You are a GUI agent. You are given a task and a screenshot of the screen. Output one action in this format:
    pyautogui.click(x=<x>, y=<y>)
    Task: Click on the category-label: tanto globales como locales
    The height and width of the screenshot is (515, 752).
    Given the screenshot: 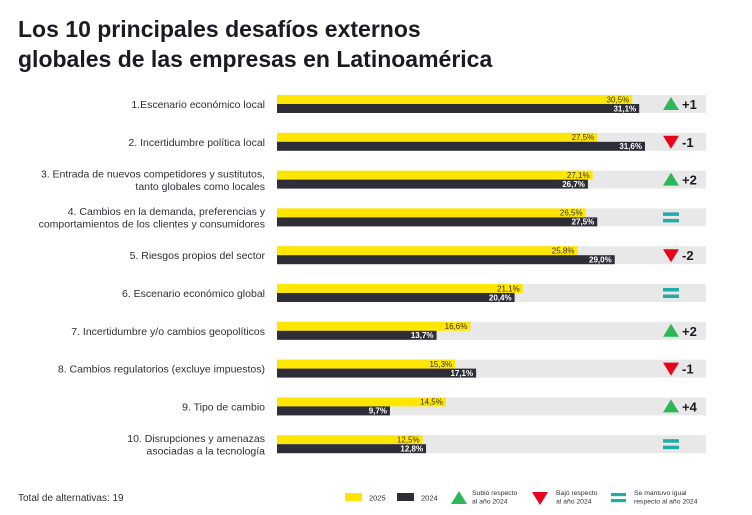 What is the action you would take?
    pyautogui.click(x=200, y=187)
    